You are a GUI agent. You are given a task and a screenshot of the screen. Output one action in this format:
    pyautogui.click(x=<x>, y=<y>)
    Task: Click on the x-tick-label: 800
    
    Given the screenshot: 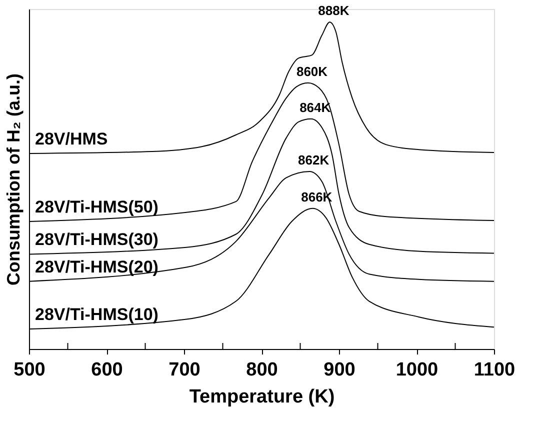 What is the action you would take?
    pyautogui.click(x=262, y=370)
    